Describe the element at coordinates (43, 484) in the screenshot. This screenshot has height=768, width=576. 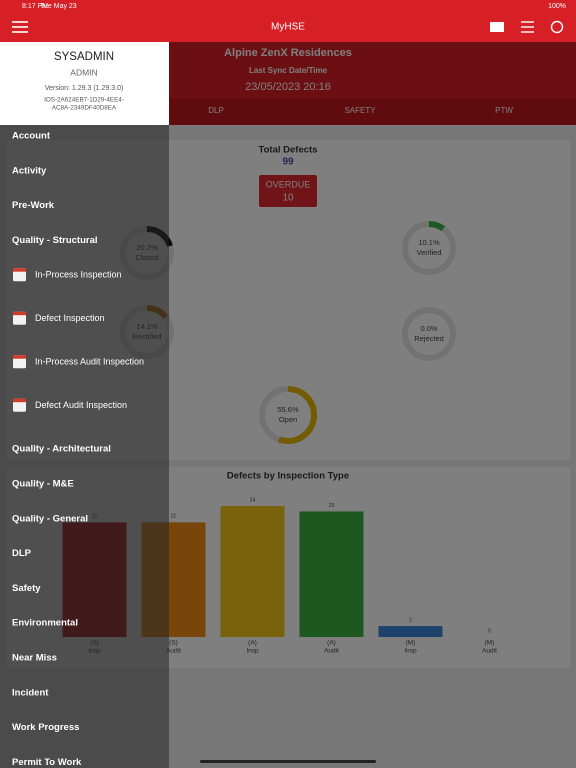
I see `menu-item: Quality - M&E` at that location.